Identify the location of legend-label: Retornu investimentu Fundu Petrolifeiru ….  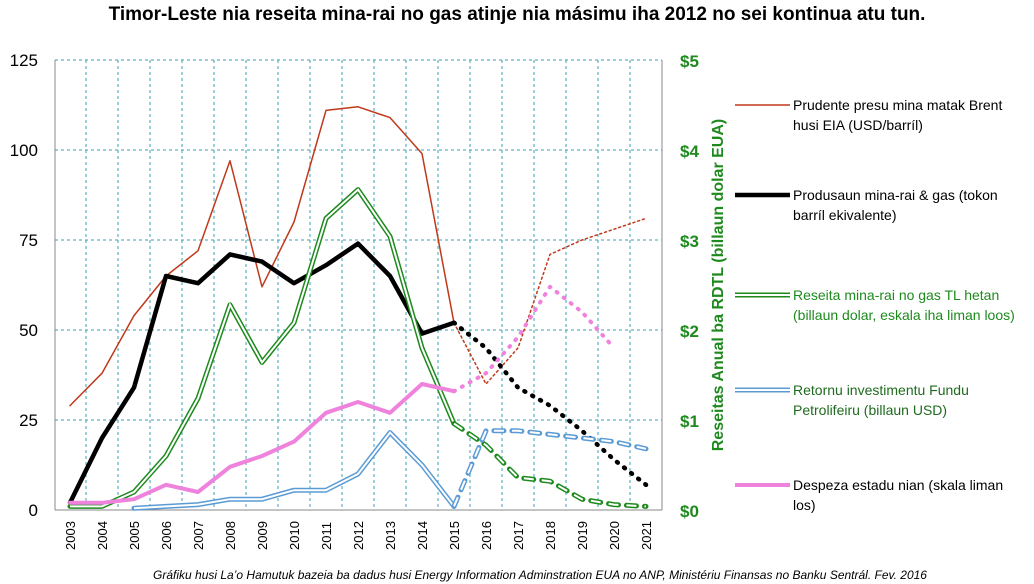
(881, 400).